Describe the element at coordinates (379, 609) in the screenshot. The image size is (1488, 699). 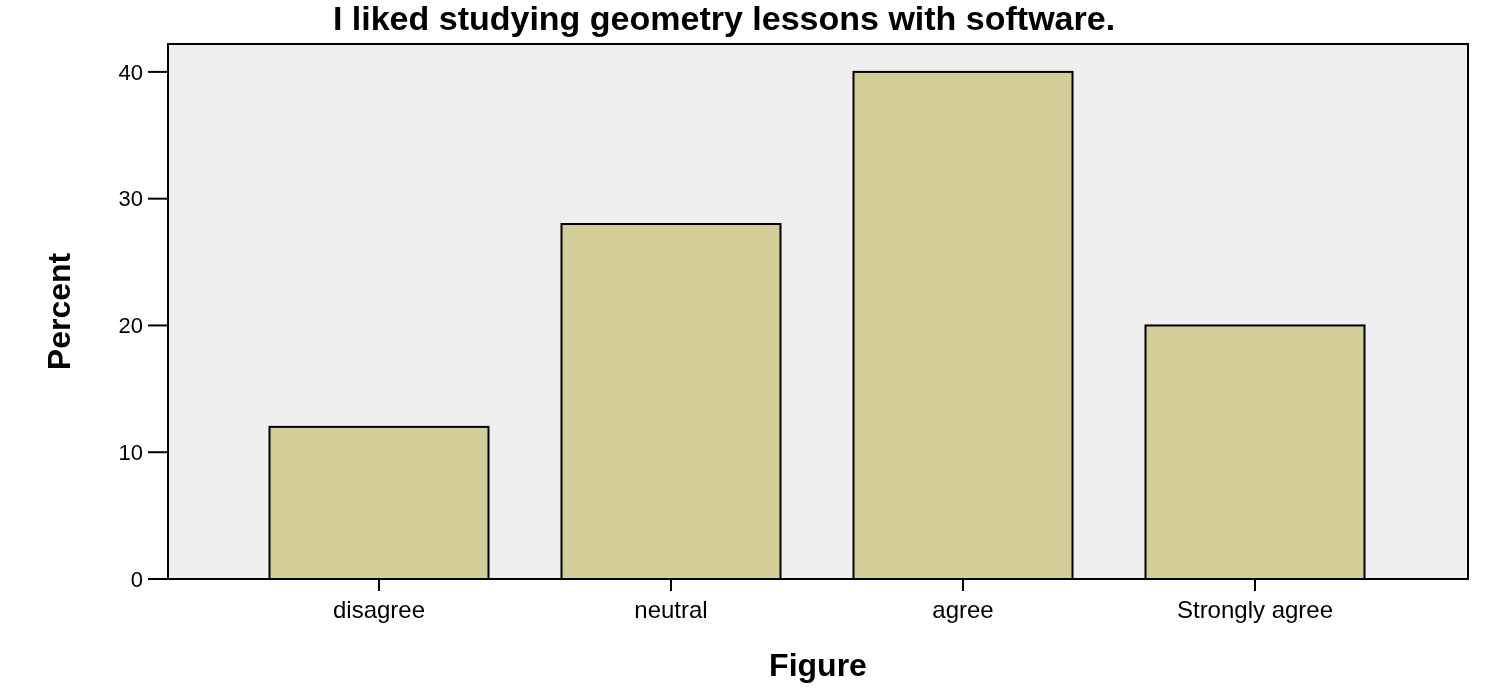
I see `x-tick-label: disagree` at that location.